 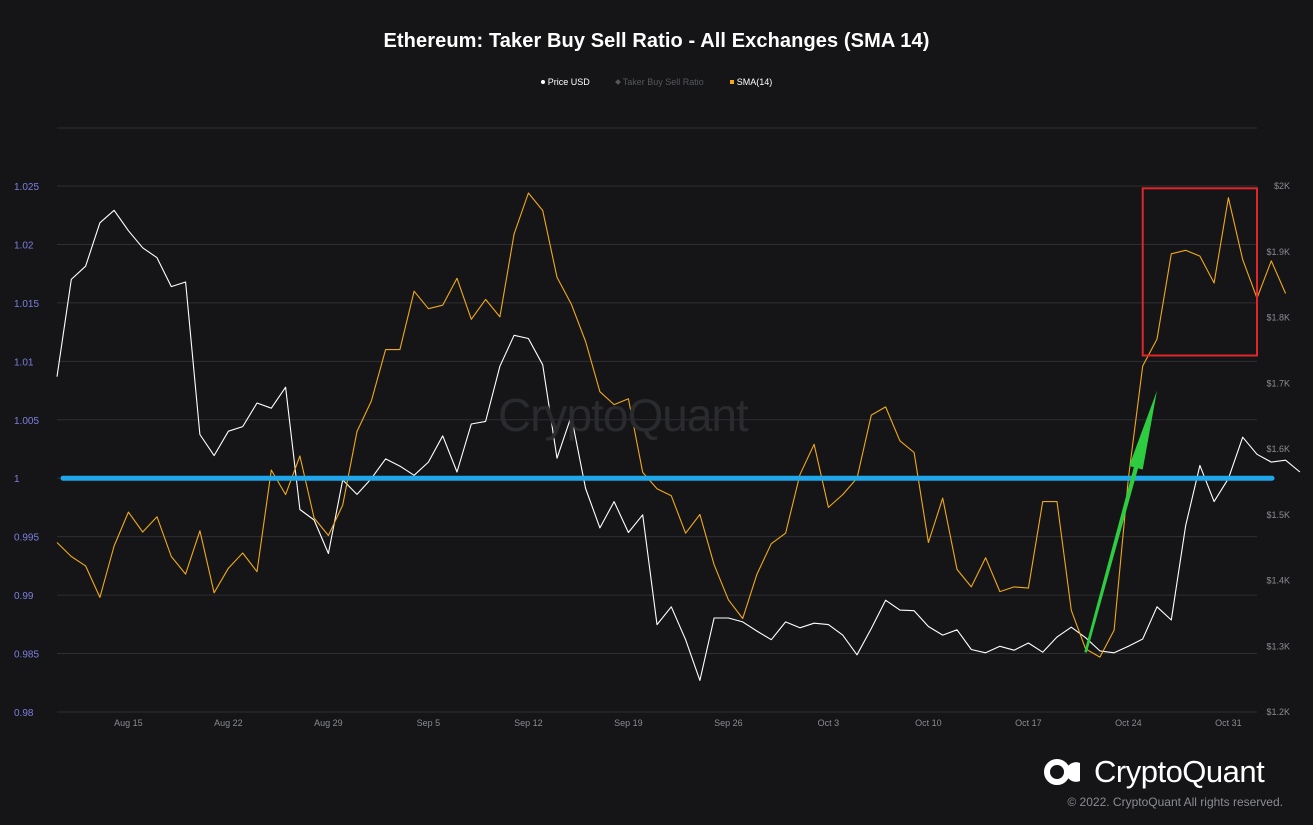 I want to click on y-left-tick-label: 1, so click(x=17, y=479).